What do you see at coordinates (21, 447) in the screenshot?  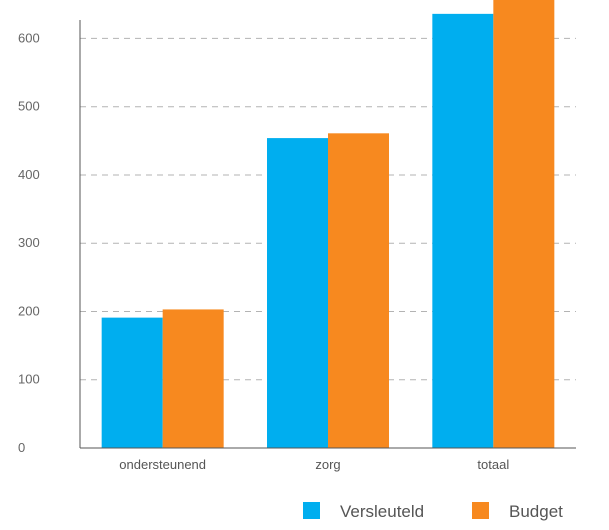 I see `y-tick-label: 0` at bounding box center [21, 447].